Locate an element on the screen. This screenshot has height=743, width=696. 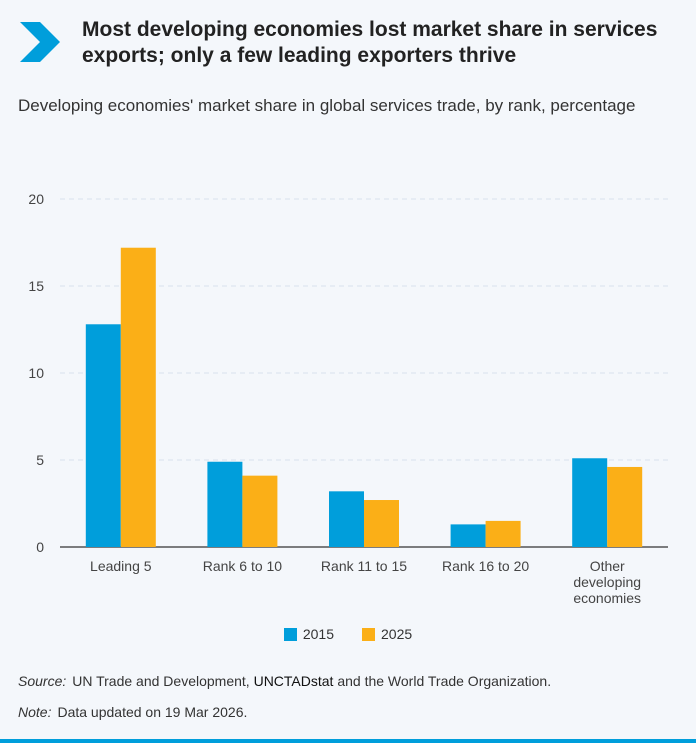
data-note: Note: Data updated on 19 Mar 2026. is located at coordinates (132, 712).